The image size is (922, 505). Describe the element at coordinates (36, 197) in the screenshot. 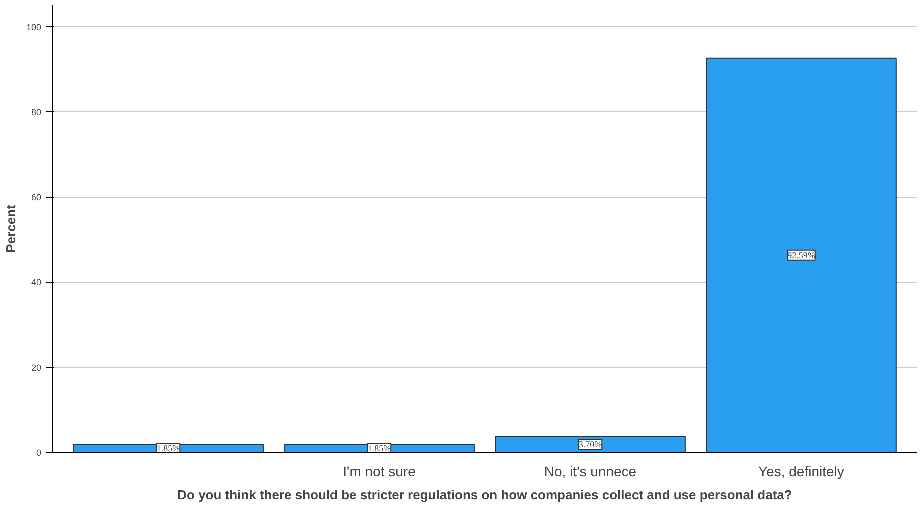

I see `y-tick-label: 60` at that location.